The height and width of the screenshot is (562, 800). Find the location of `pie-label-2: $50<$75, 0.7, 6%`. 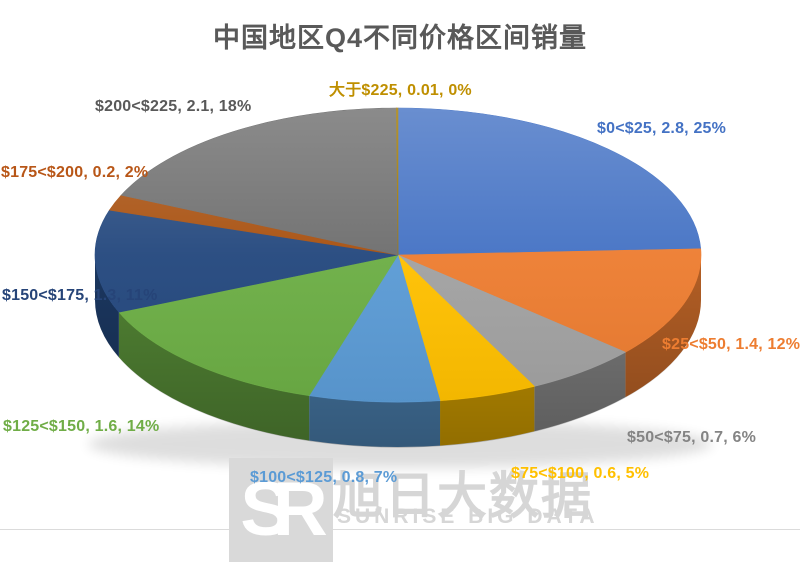

pie-label-2: $50<$75, 0.7, 6% is located at coordinates (692, 437).